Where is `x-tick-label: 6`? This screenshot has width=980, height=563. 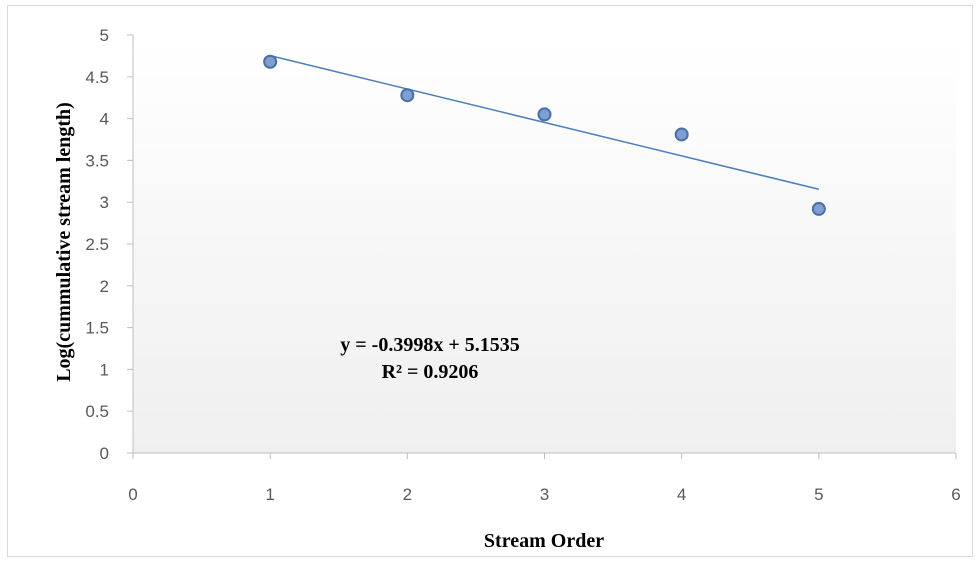
x-tick-label: 6 is located at coordinates (955, 494).